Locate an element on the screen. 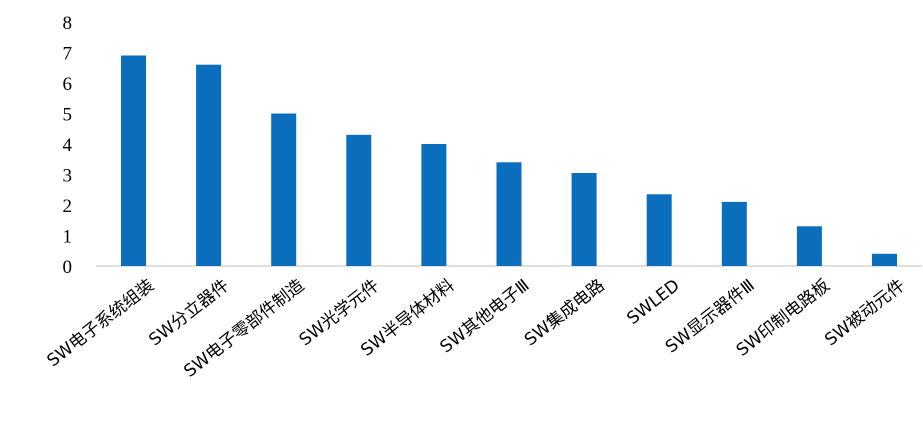 The height and width of the screenshot is (428, 923). y-axis-ticks: 0 1 2 3 4 5 6 7 8 is located at coordinates (68, 145).